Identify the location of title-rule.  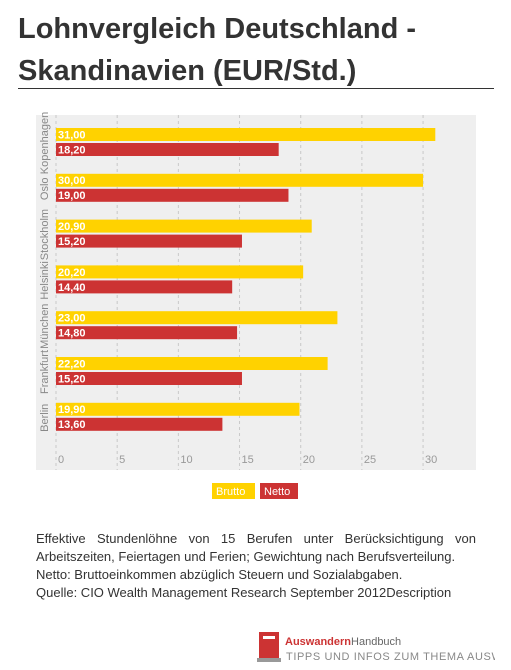
(256, 88).